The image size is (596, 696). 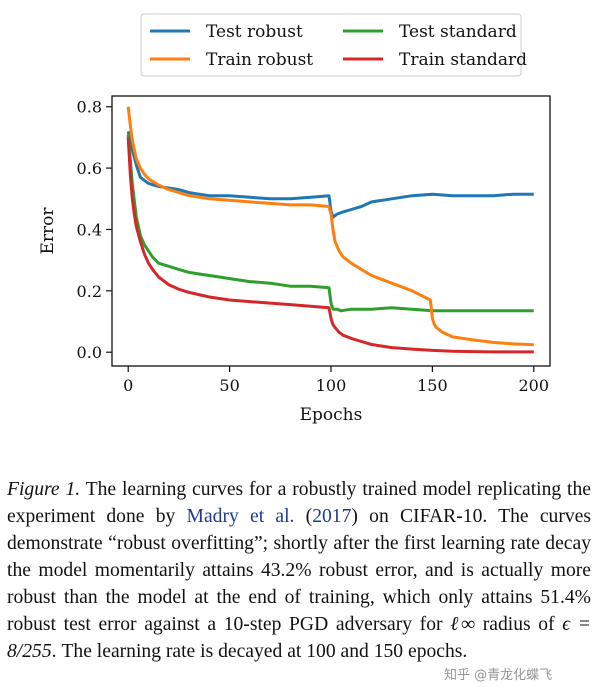 I want to click on legend-label-train-robust: Train robust, so click(x=259, y=60).